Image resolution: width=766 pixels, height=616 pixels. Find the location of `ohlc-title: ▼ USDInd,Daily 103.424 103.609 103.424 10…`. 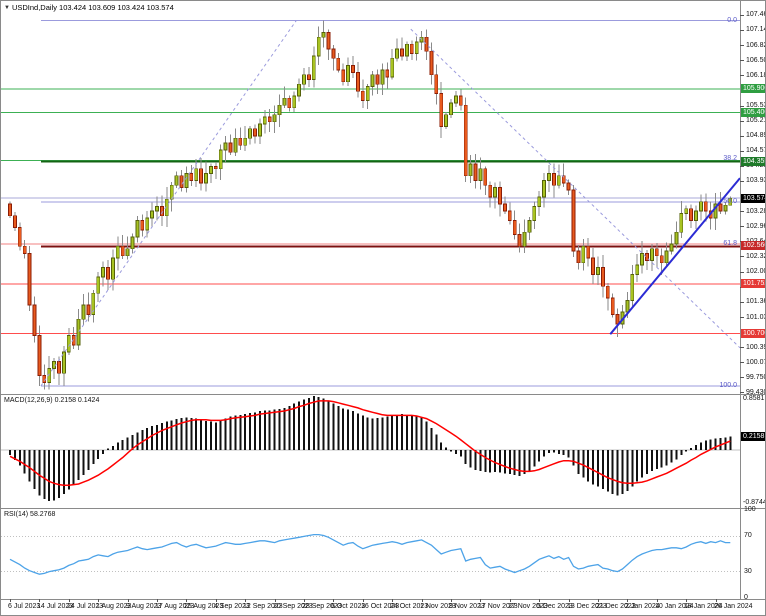

ohlc-title: ▼ USDInd,Daily 103.424 103.609 103.424 10… is located at coordinates (89, 7).